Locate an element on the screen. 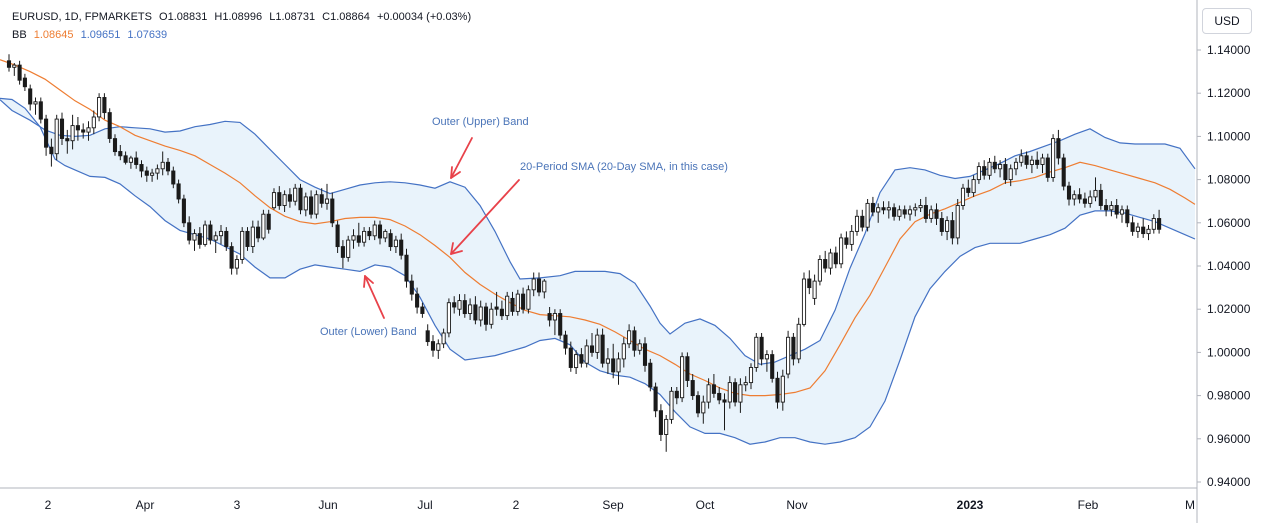 The image size is (1266, 523). x-tick-label: Nov is located at coordinates (796, 505).